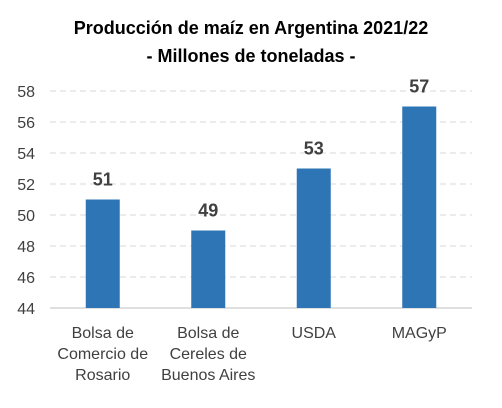 This screenshot has height=408, width=502. Describe the element at coordinates (26, 309) in the screenshot. I see `y-tick-label: 44` at that location.